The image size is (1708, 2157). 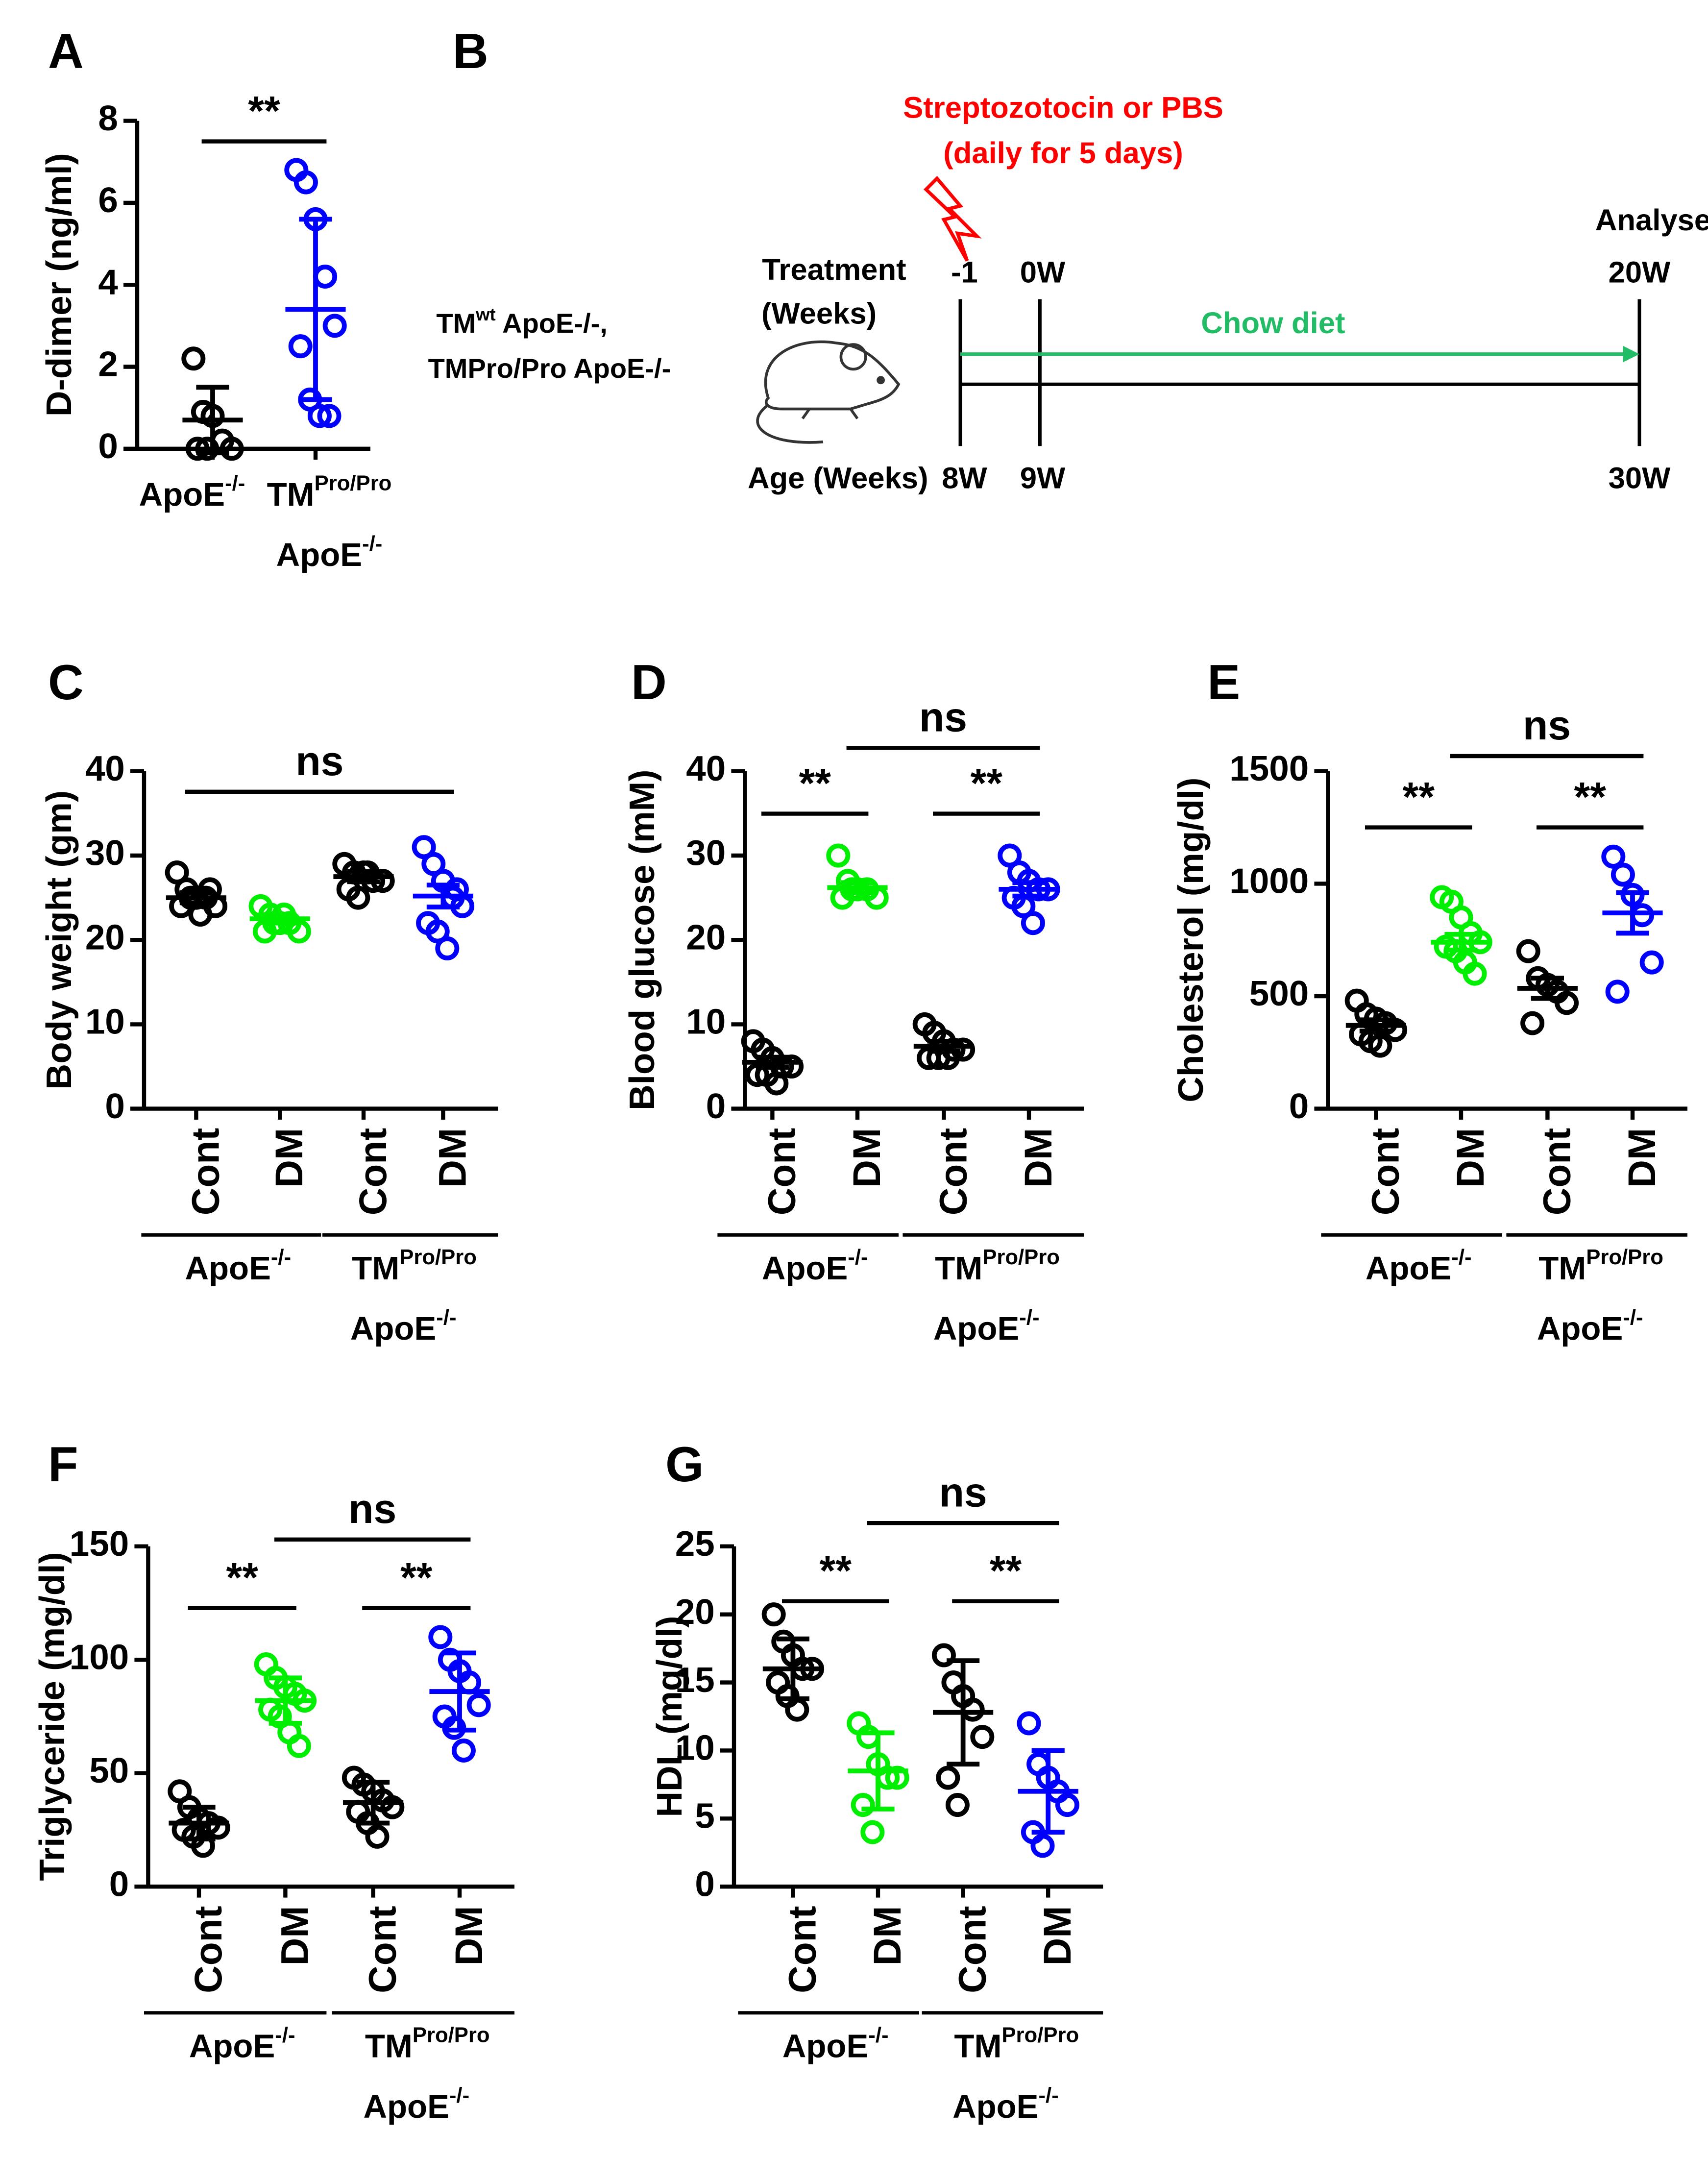 I want to click on y-tick-label: 5, so click(x=704, y=1816).